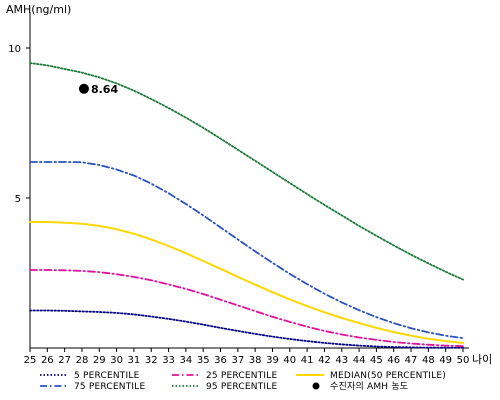 This screenshot has height=400, width=500. I want to click on x-tick-label: 40, so click(289, 360).